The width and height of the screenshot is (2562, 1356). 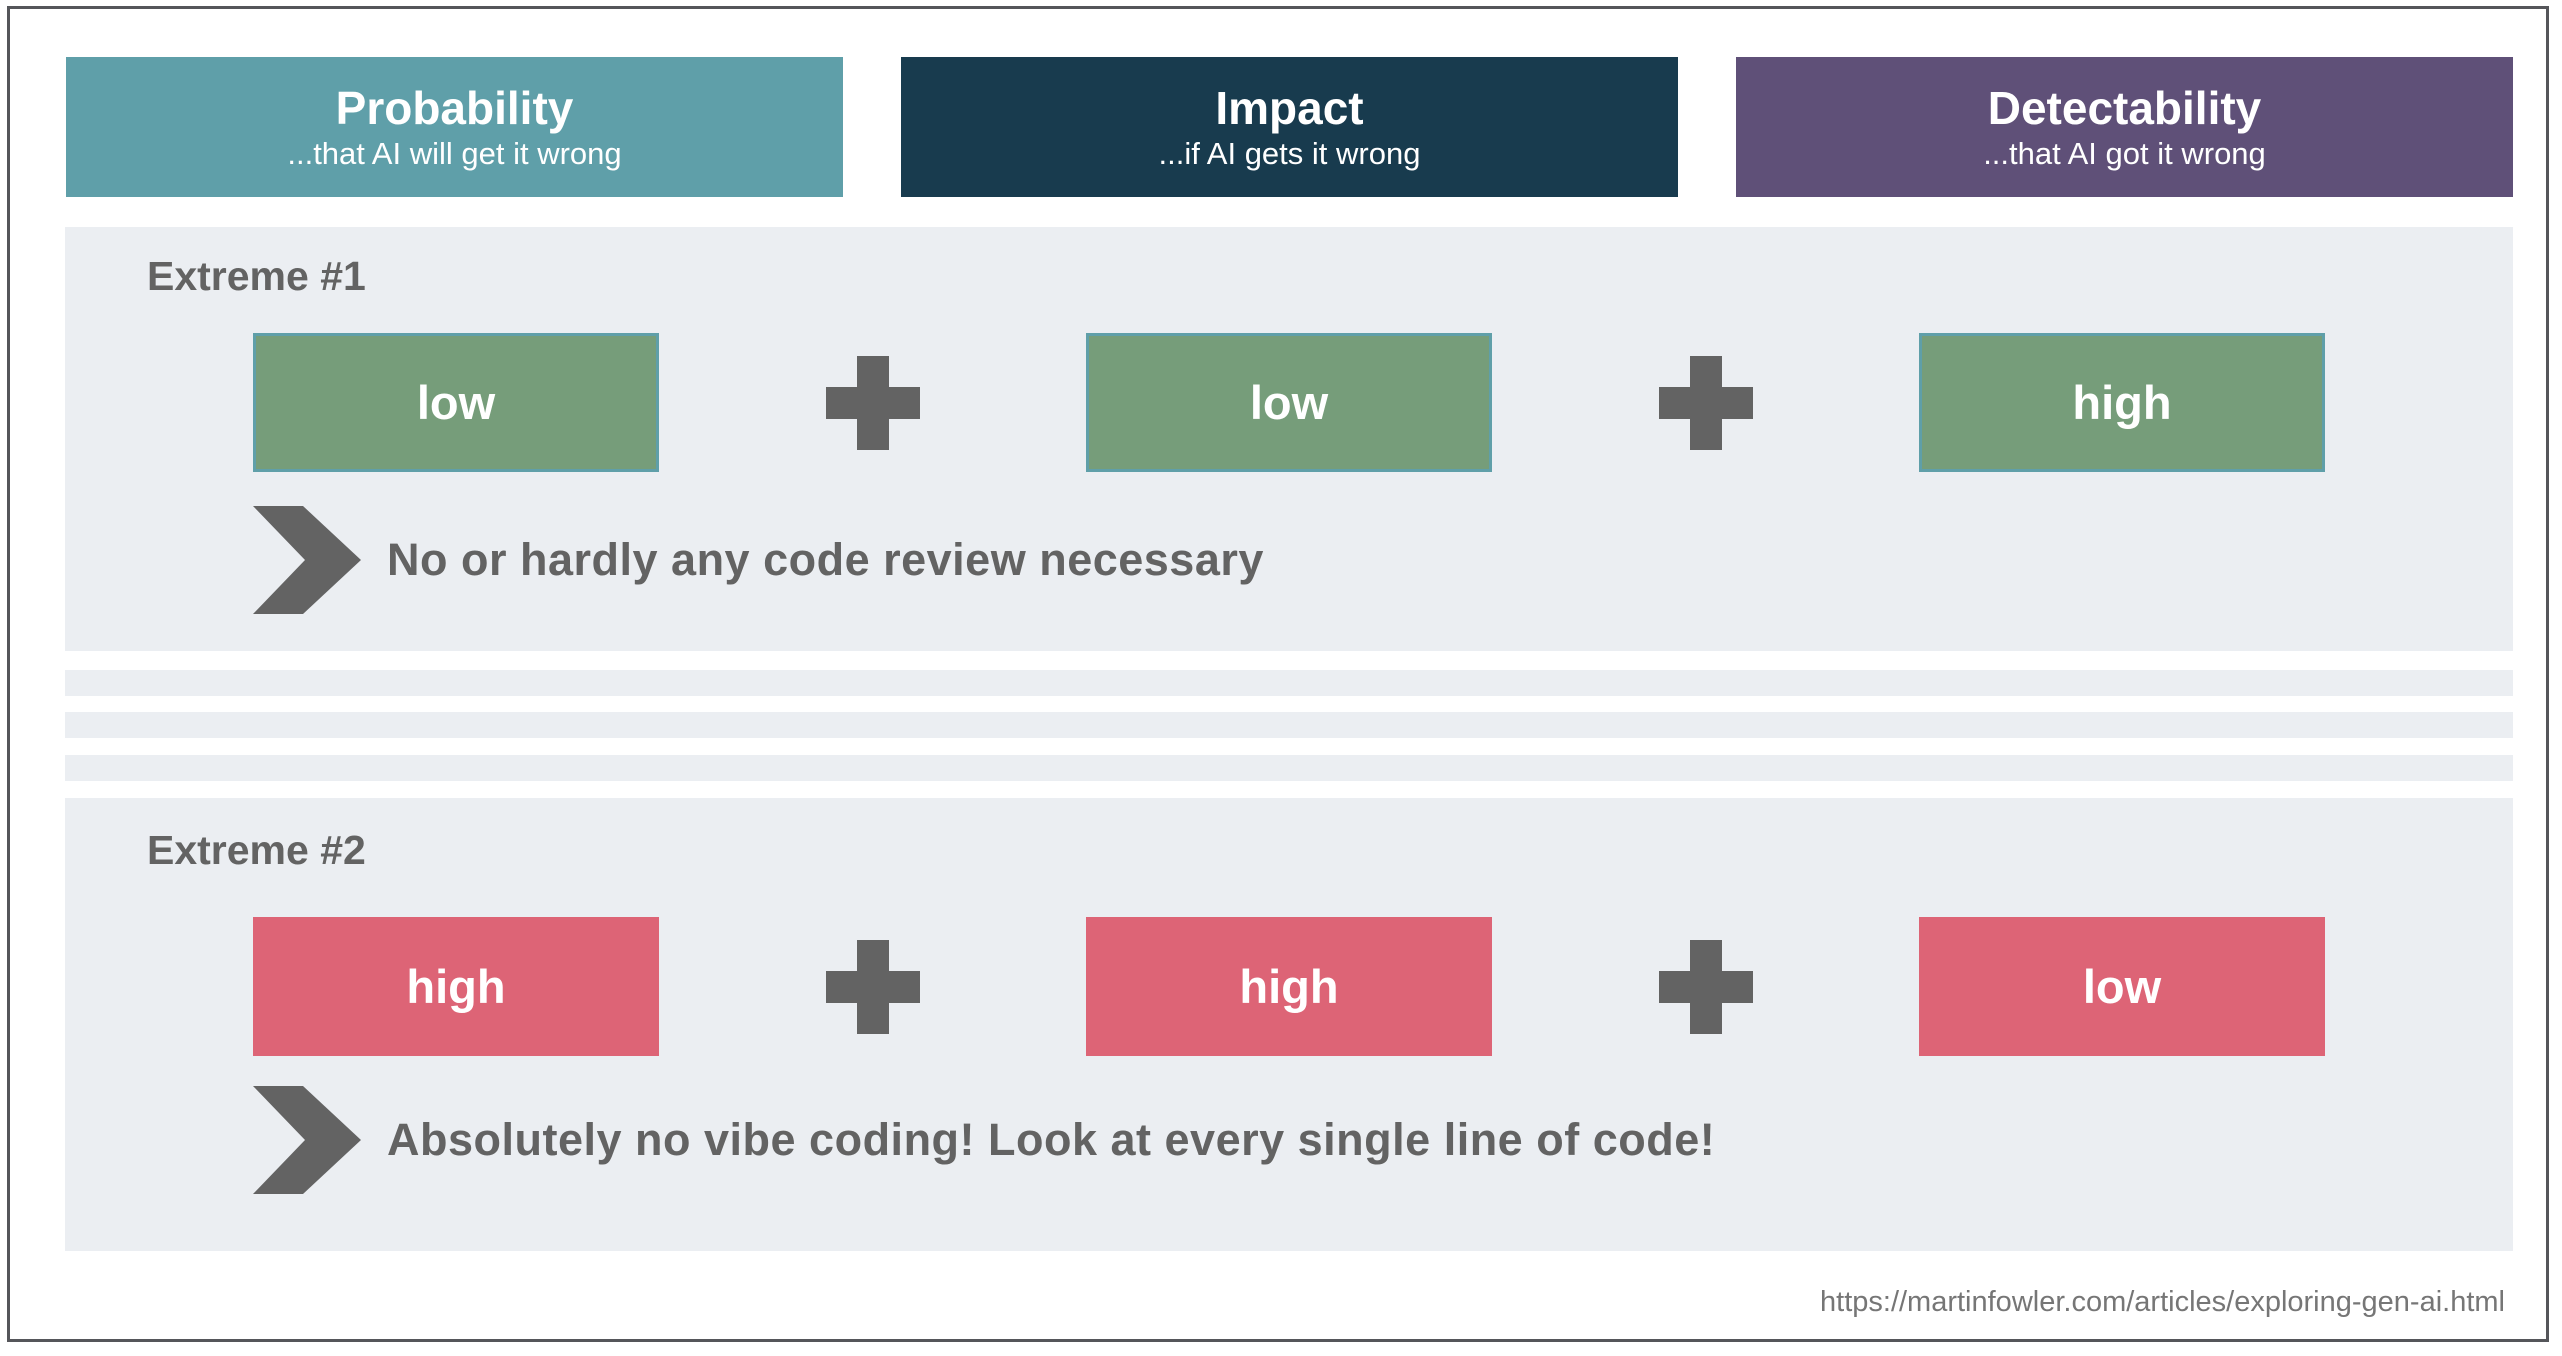 I want to click on extreme-2-label: Extreme #2, so click(x=256, y=850).